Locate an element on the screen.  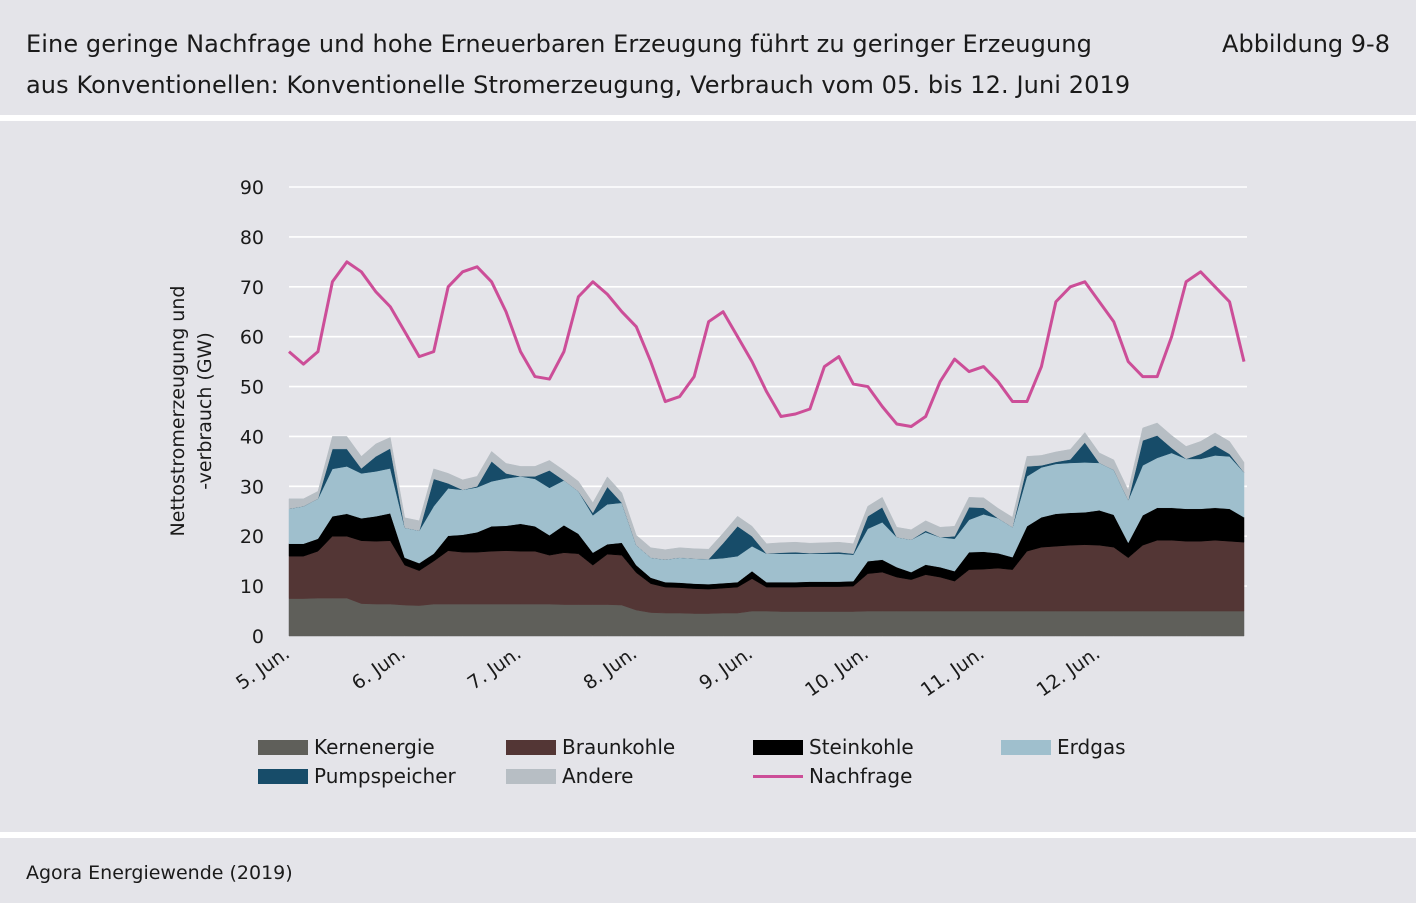
legend-label-nachfrage: Nachfrage is located at coordinates (861, 776).